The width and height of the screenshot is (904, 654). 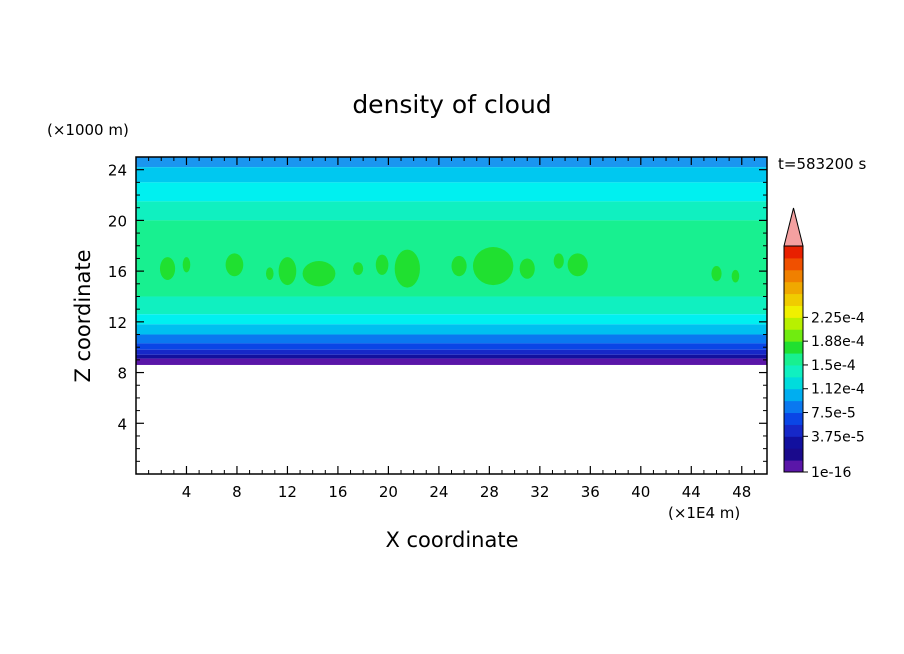 I want to click on y-tick-label: 4, so click(x=122, y=424).